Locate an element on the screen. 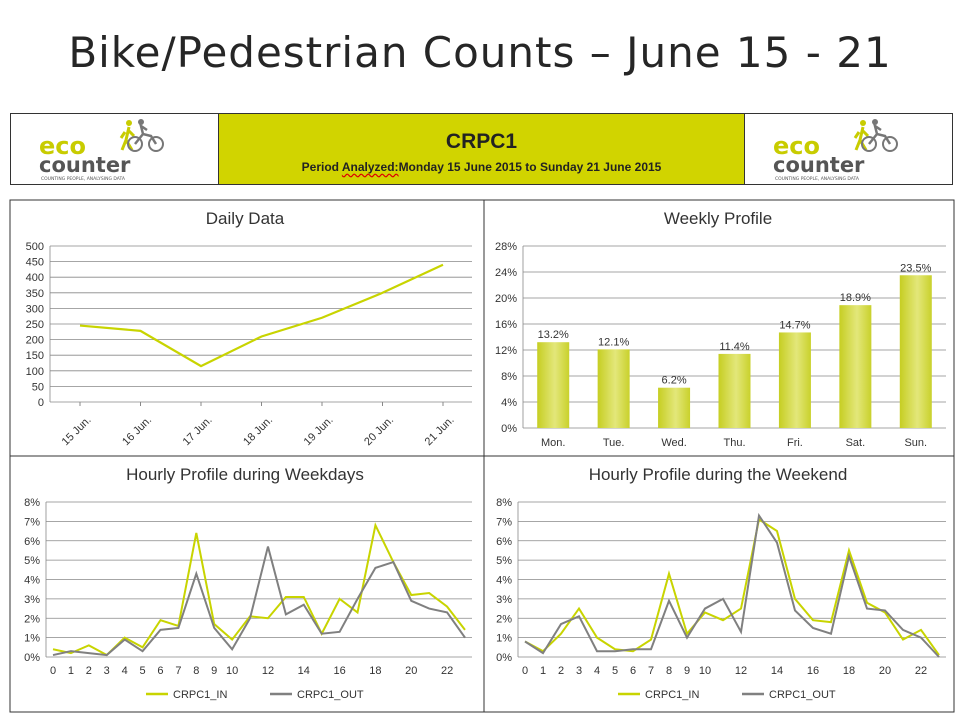 The width and height of the screenshot is (960, 720). y-tick-label: 0% is located at coordinates (509, 429).